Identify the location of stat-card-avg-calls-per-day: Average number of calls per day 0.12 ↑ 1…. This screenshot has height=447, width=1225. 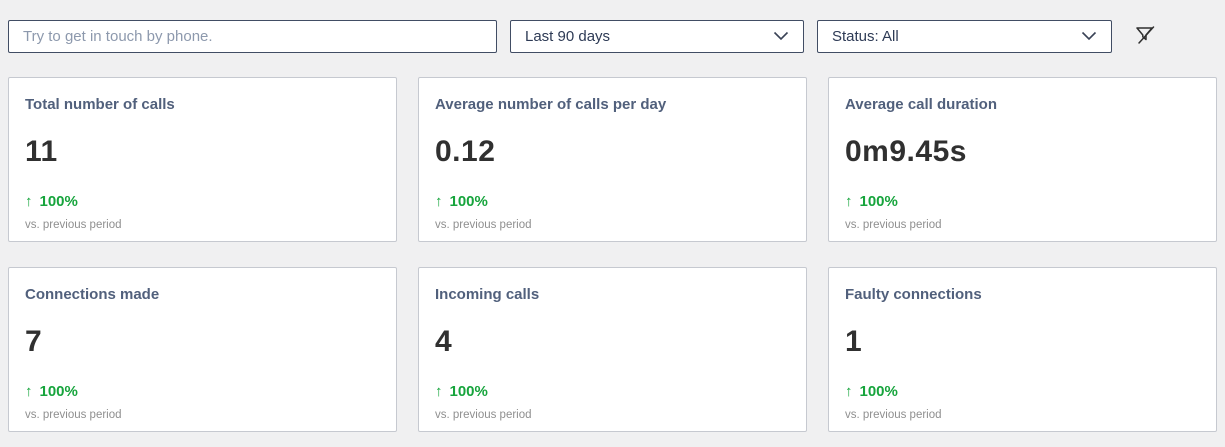
(612, 159).